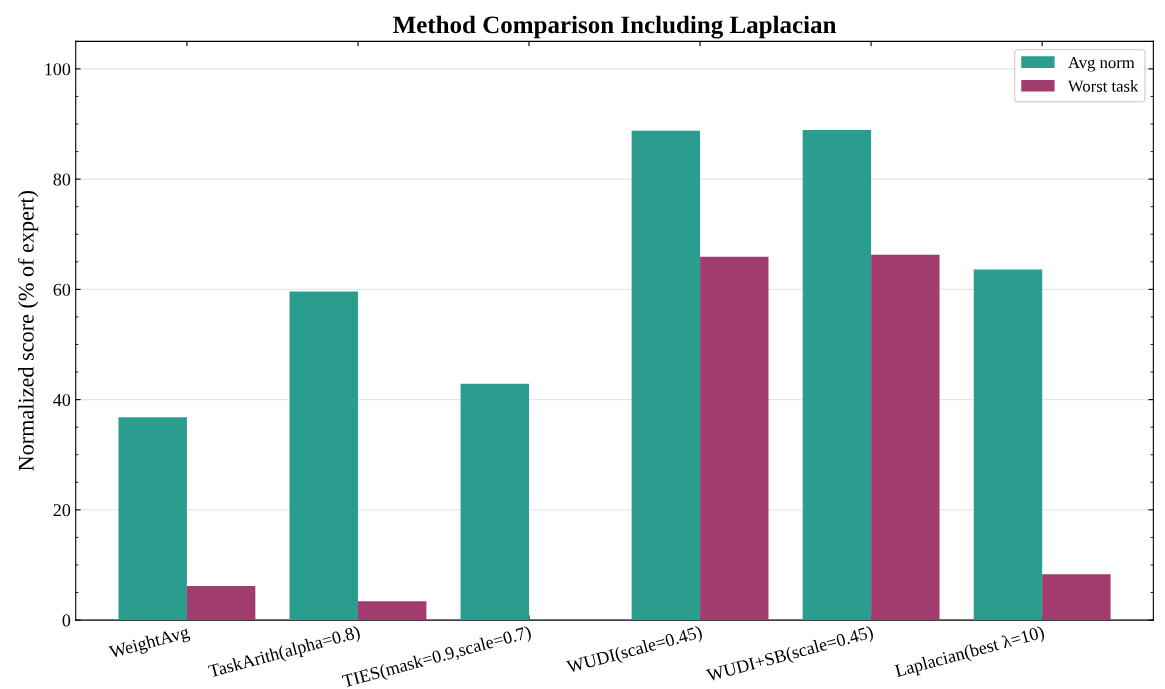 This screenshot has width=1165, height=689. What do you see at coordinates (62, 179) in the screenshot?
I see `y-tick-label: 80` at bounding box center [62, 179].